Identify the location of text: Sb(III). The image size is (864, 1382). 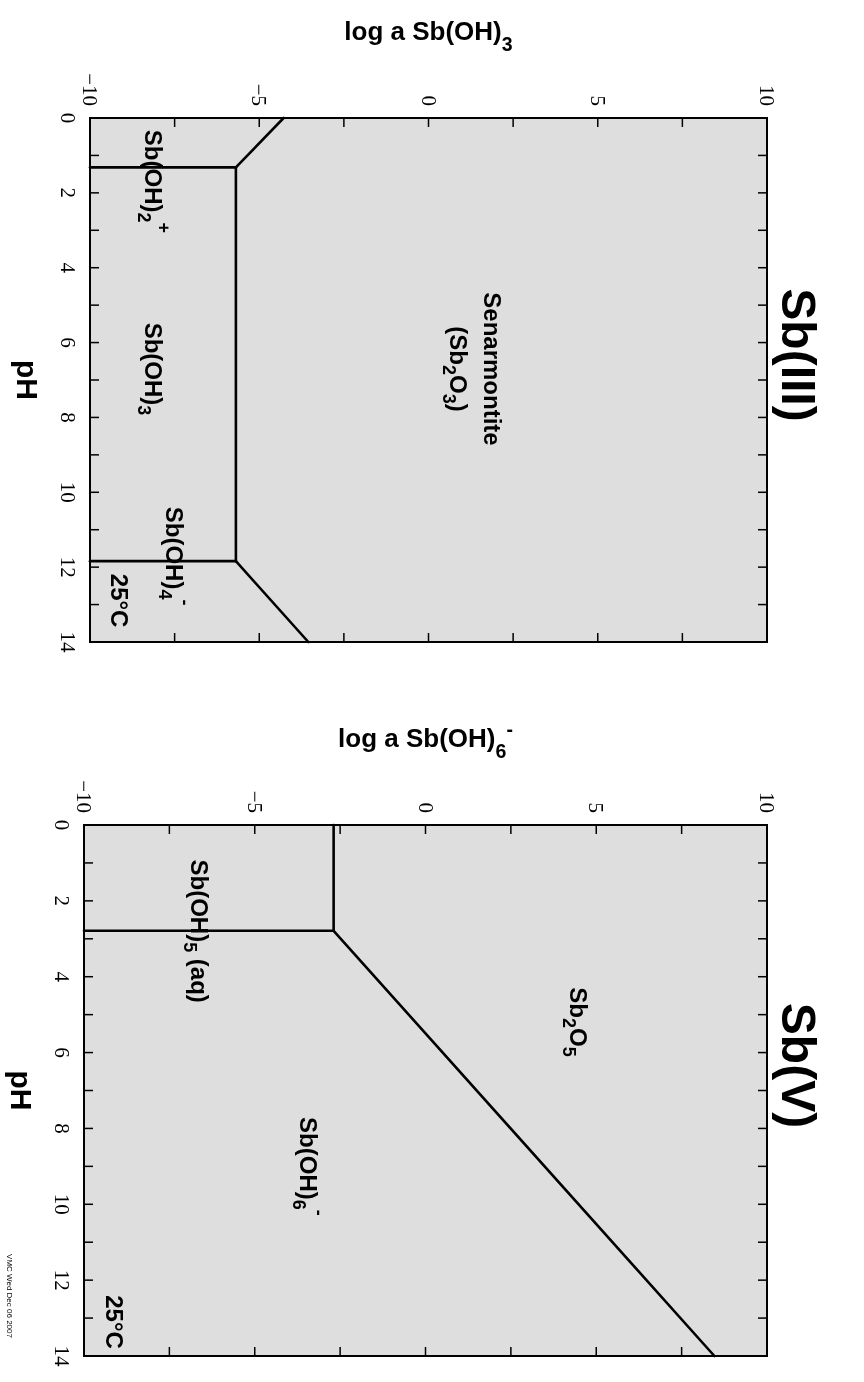
(799, 355).